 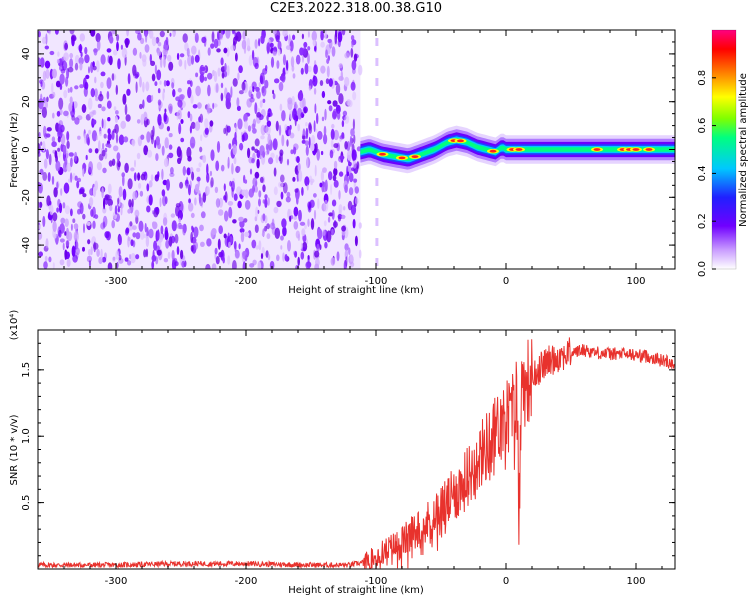 I want to click on y-tick-label: 0.5, so click(x=26, y=503).